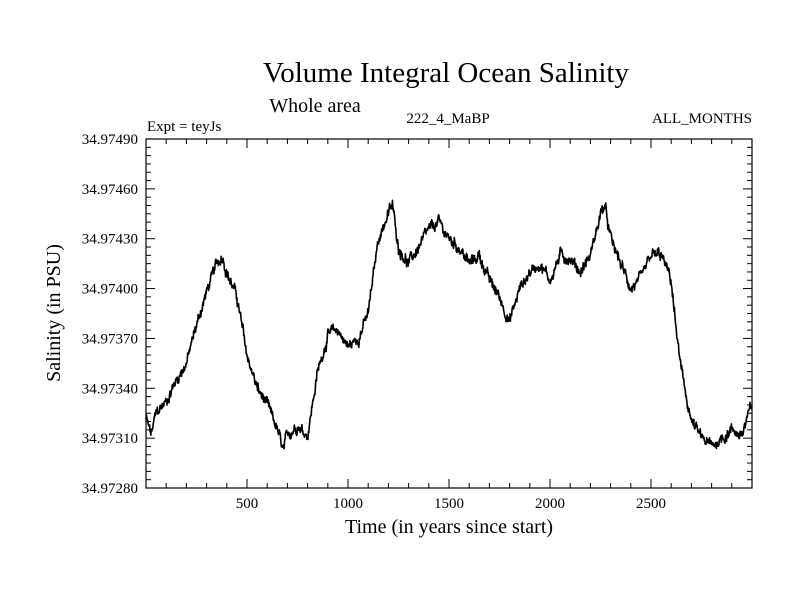 The image size is (800, 600). What do you see at coordinates (446, 73) in the screenshot?
I see `chart-title: Volume Integral Ocean Salinity` at bounding box center [446, 73].